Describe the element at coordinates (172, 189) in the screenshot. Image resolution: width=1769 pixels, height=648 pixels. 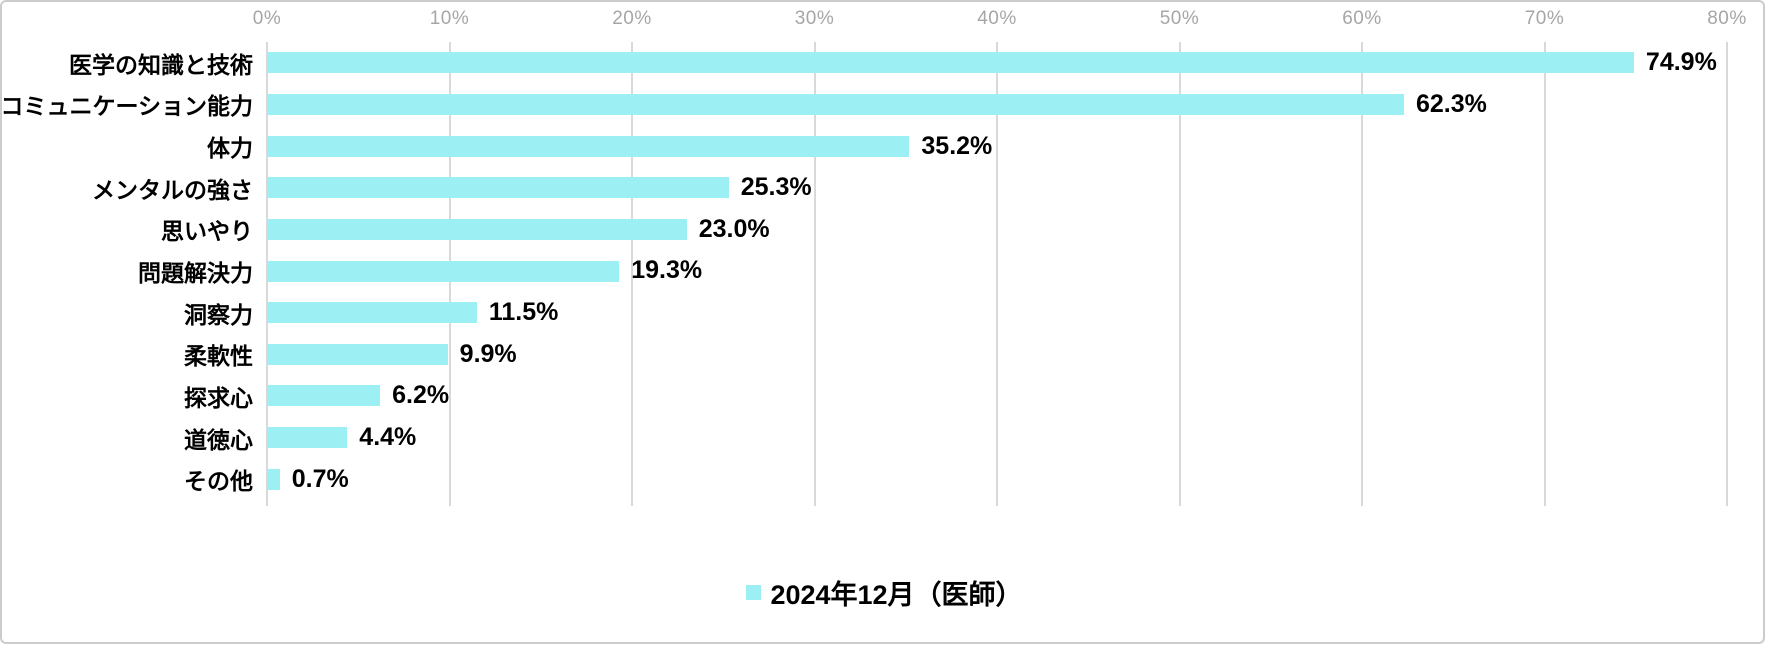
I see `category-label: メンタルの強さ` at that location.